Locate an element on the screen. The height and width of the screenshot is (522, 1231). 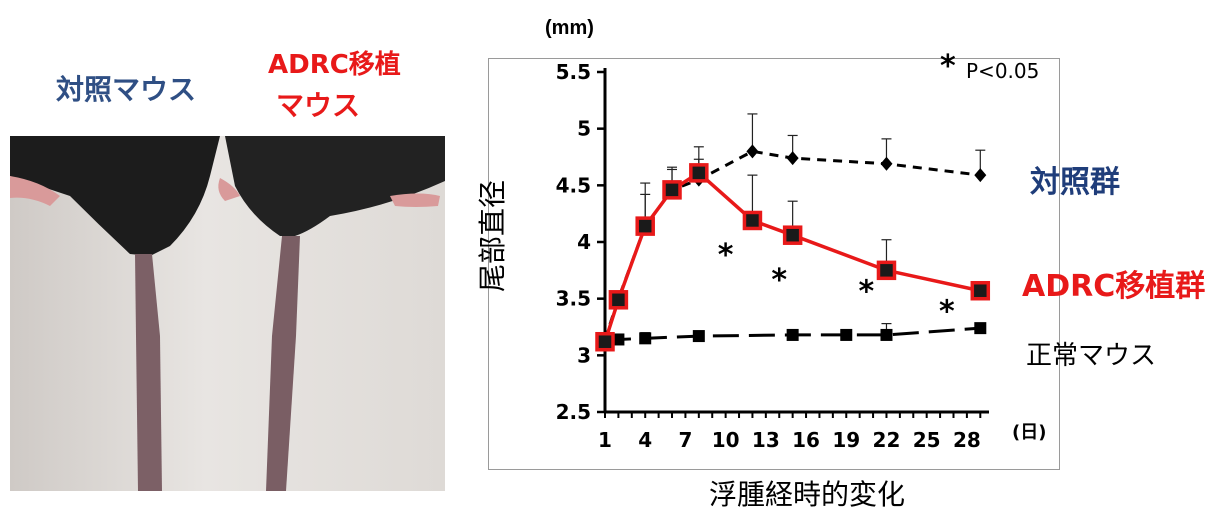
x-tick-label: 13 is located at coordinates (766, 440).